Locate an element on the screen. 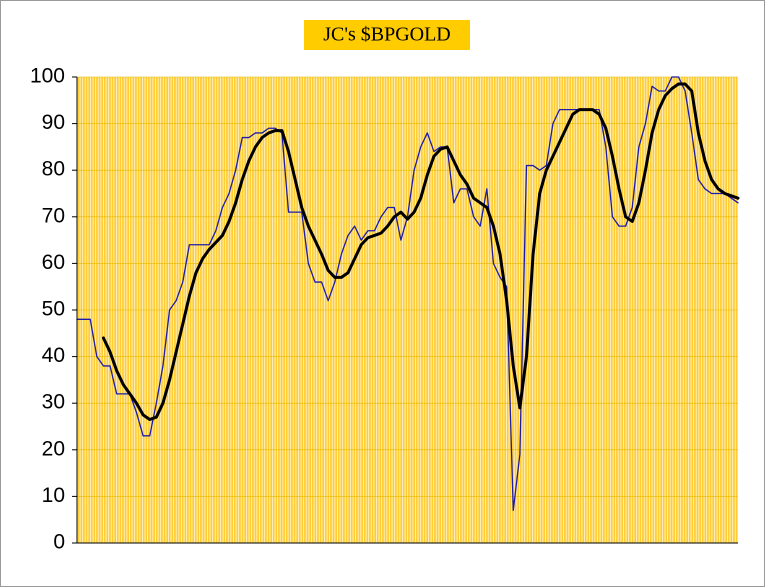 Image resolution: width=765 pixels, height=587 pixels. title-box is located at coordinates (387, 35).